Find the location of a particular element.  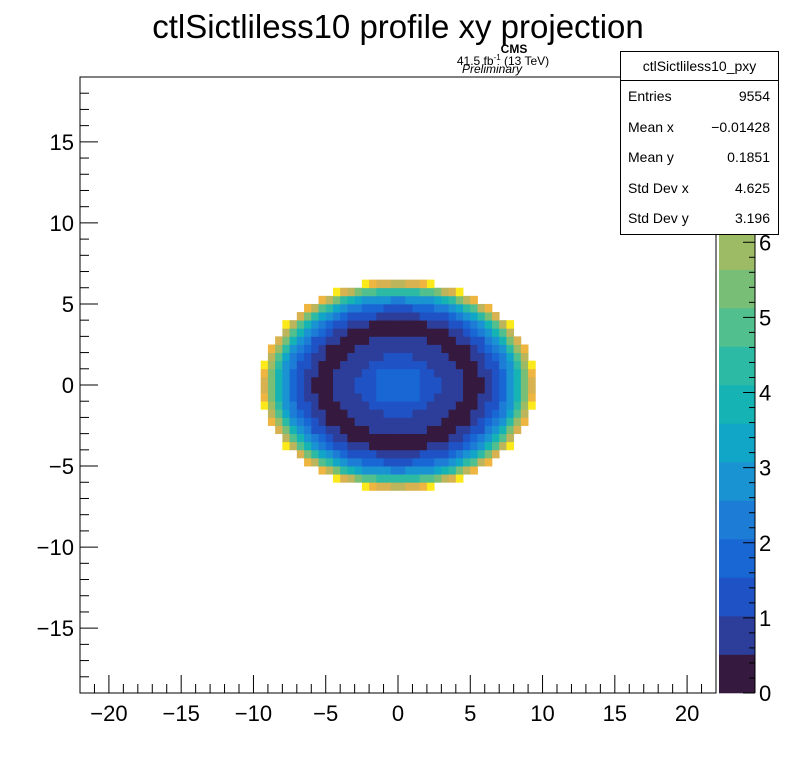

color-scale-band is located at coordinates (737, 327).